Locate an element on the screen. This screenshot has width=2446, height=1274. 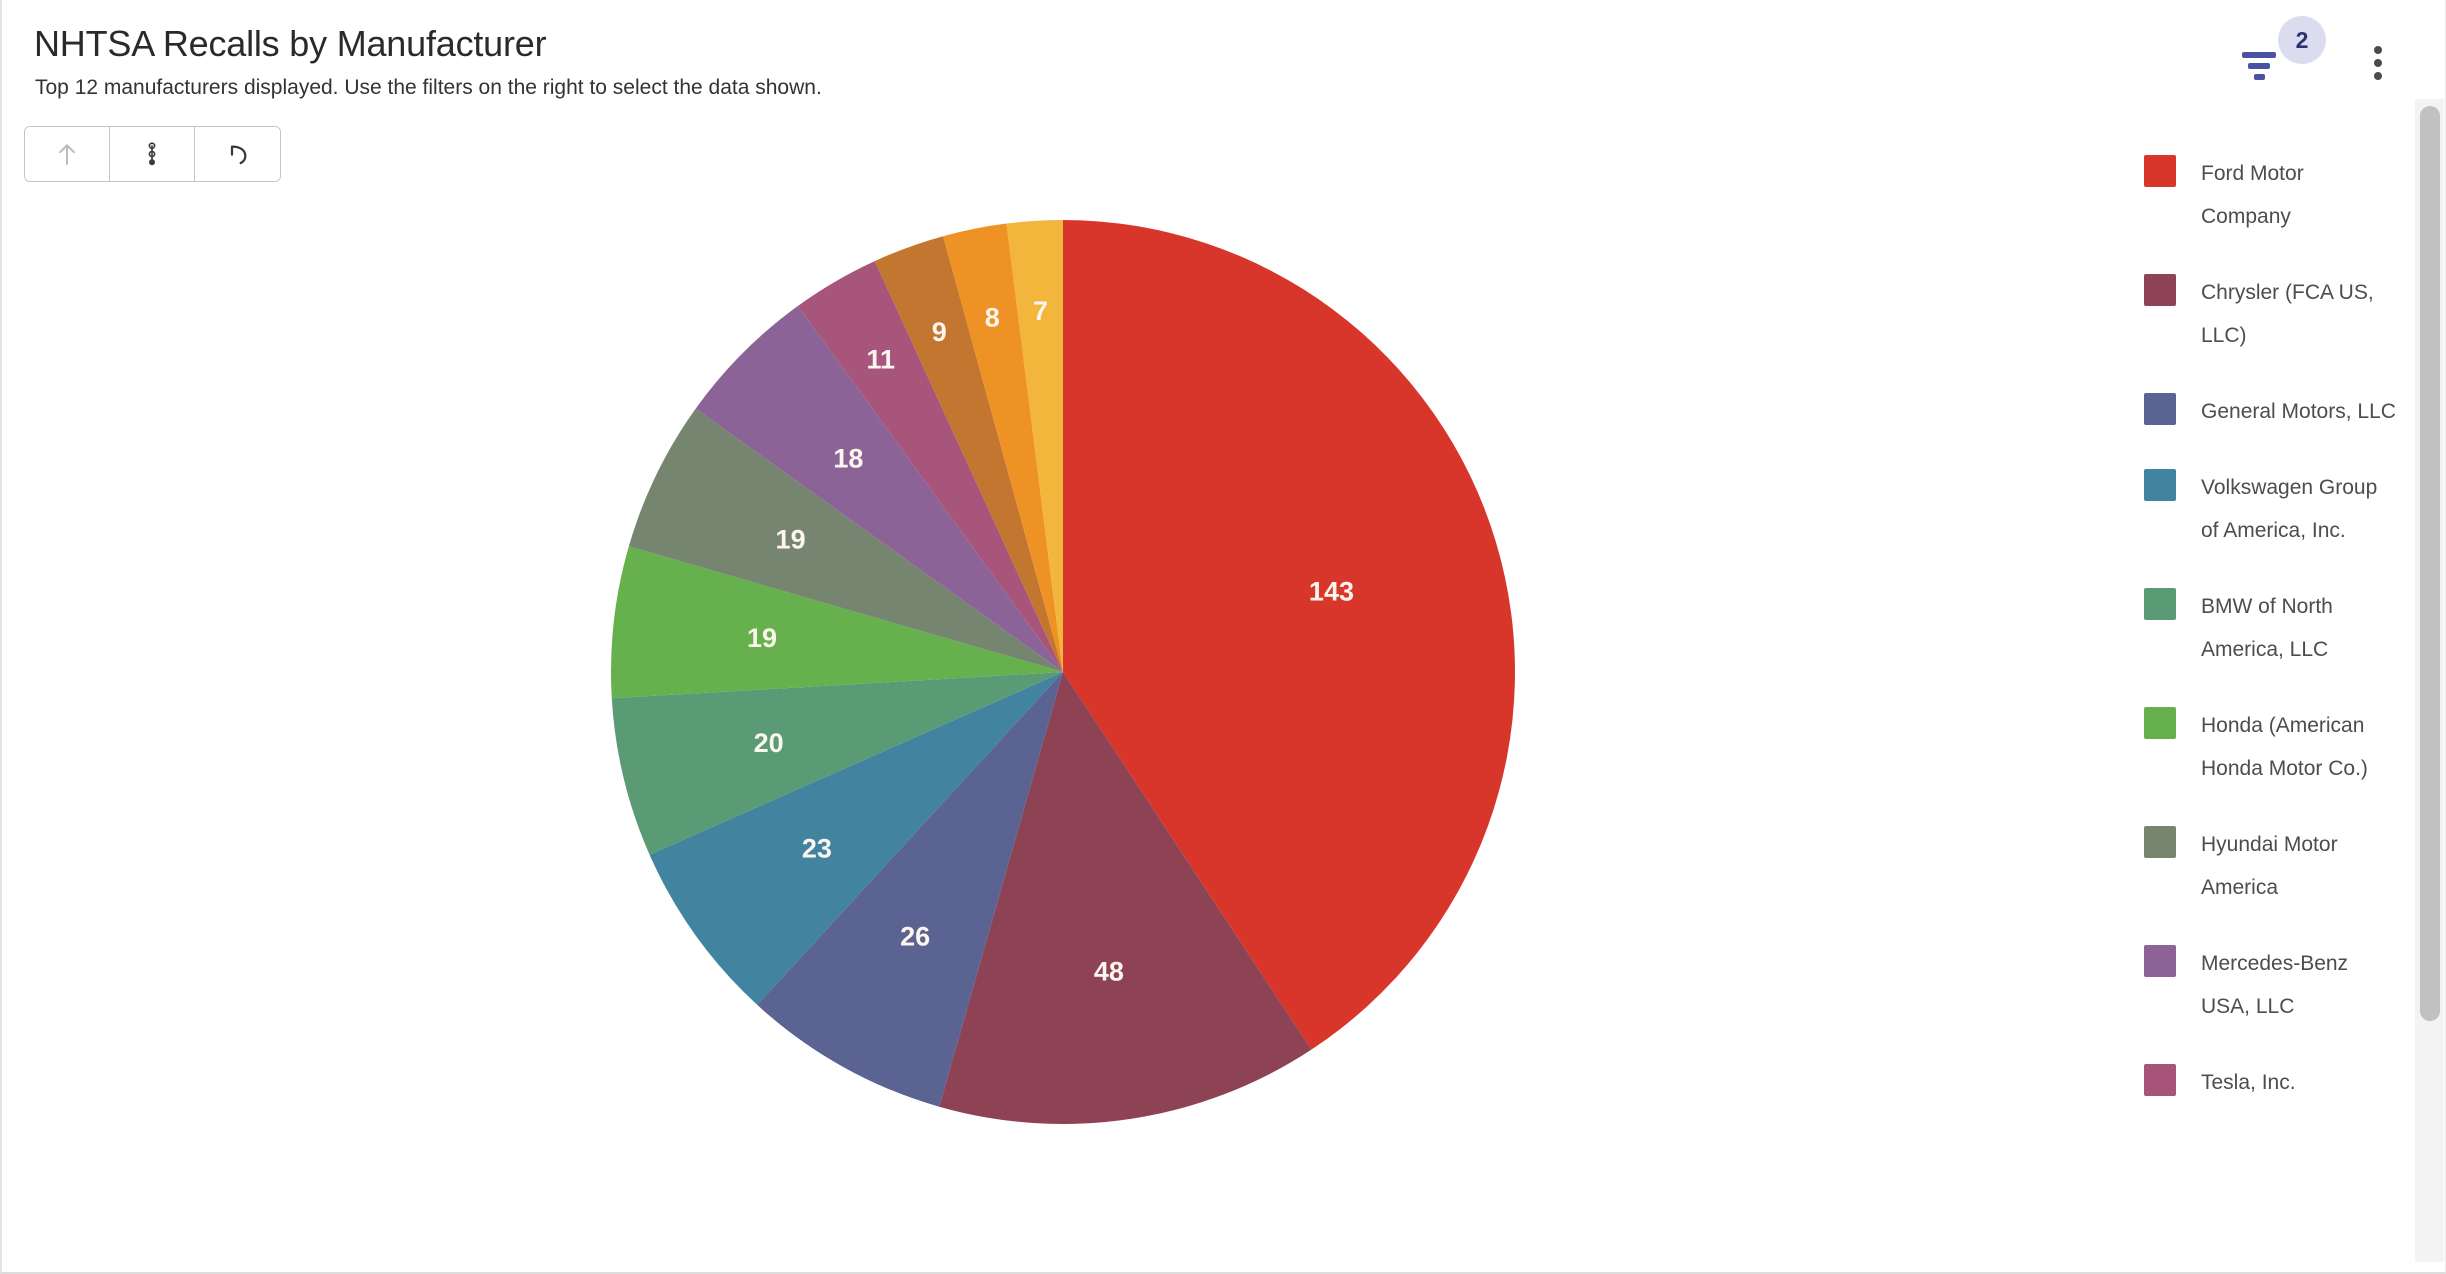
pie-slice-value-label: 23 is located at coordinates (817, 848).